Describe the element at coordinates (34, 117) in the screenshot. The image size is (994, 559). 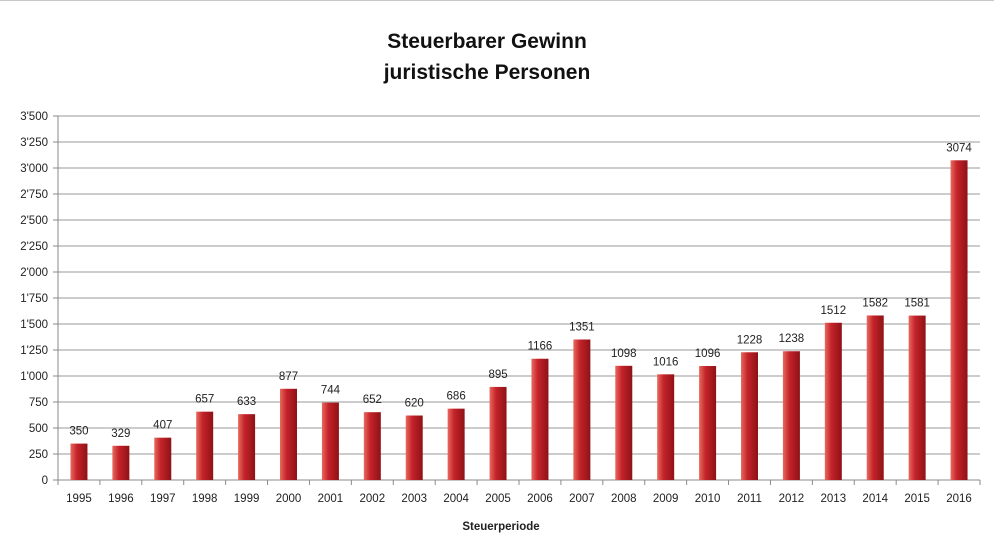
I see `y-tick-label: 3'500` at that location.